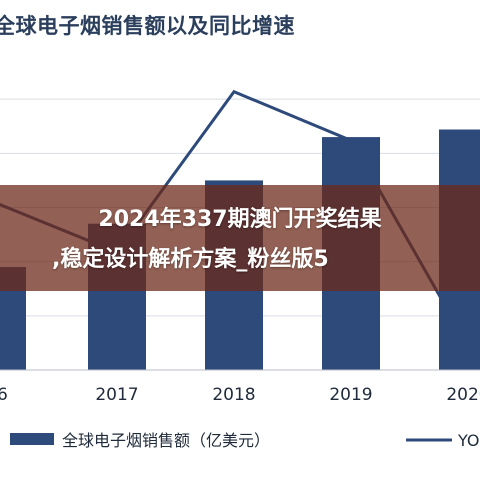 This screenshot has width=480, height=480. What do you see at coordinates (468, 440) in the screenshot?
I see `legend-line-label: YO` at bounding box center [468, 440].